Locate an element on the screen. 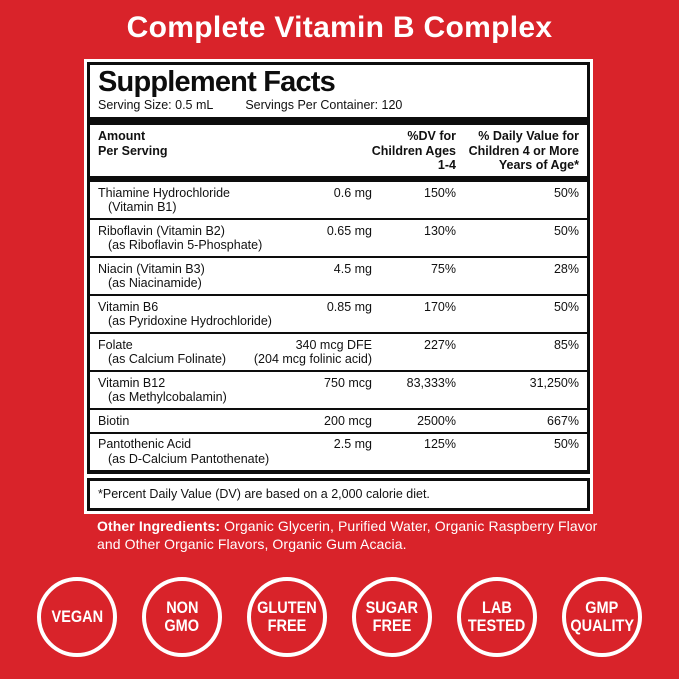 This screenshot has width=679, height=679. nutrient-name: Folate (as Calcium Folinate) is located at coordinates (162, 351).